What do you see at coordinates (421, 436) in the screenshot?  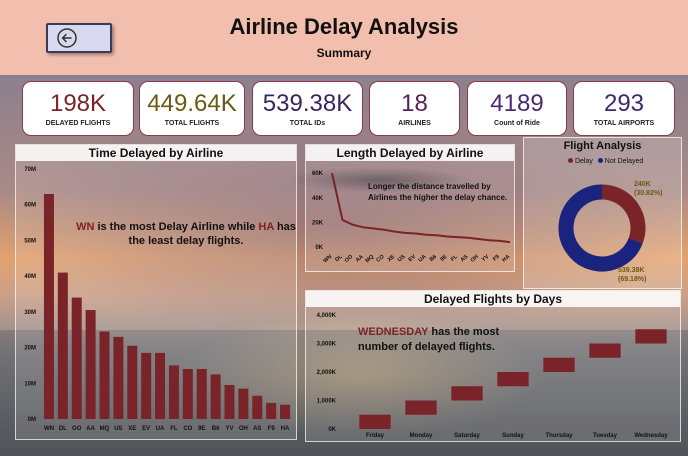 I see `x-tick-label: Monday` at bounding box center [421, 436].